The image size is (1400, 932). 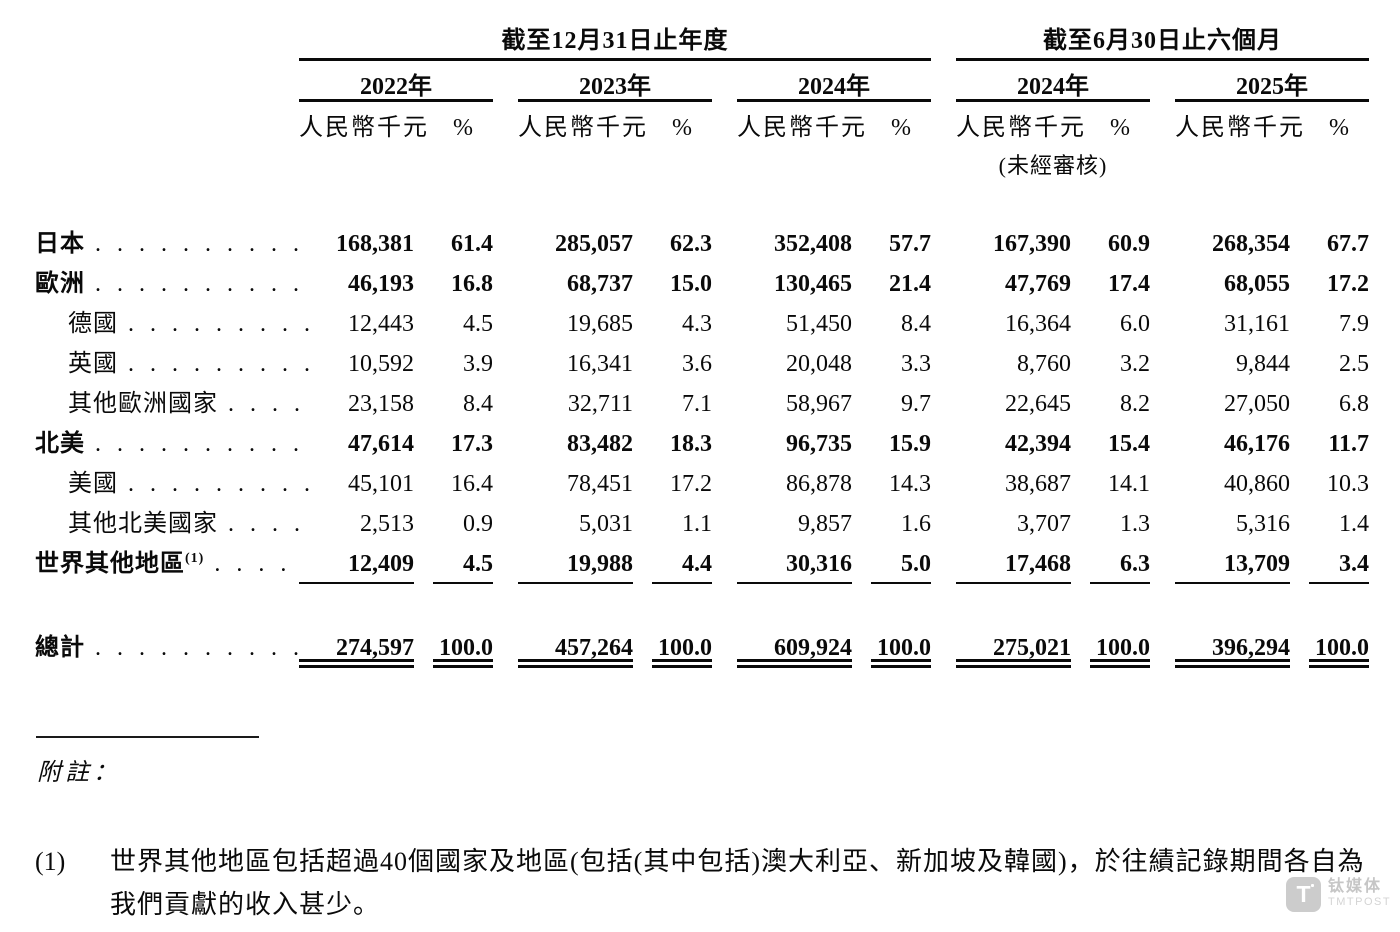 I want to click on percent-label: %, so click(x=901, y=128).